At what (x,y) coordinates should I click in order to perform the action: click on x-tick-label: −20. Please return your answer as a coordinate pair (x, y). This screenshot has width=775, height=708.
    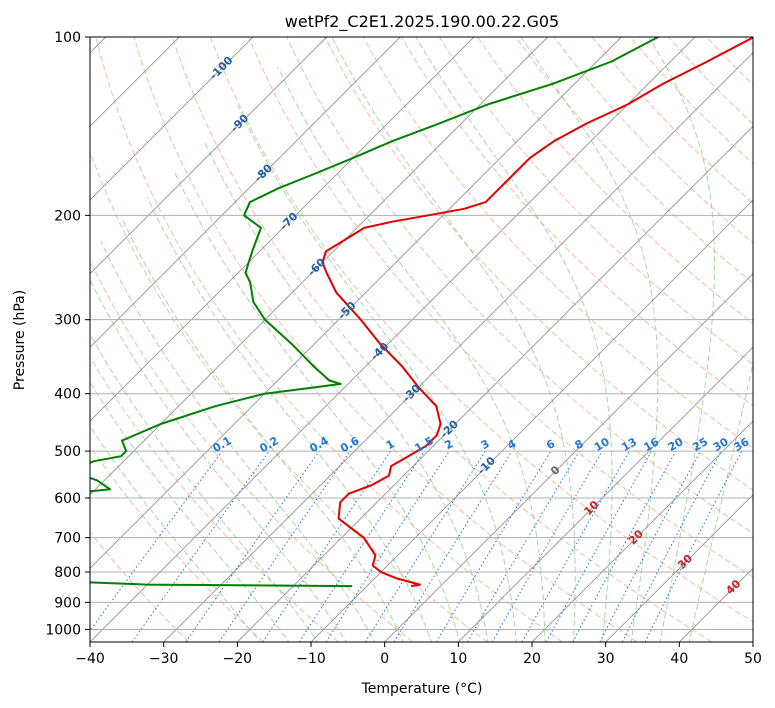
    Looking at the image, I should click on (238, 659).